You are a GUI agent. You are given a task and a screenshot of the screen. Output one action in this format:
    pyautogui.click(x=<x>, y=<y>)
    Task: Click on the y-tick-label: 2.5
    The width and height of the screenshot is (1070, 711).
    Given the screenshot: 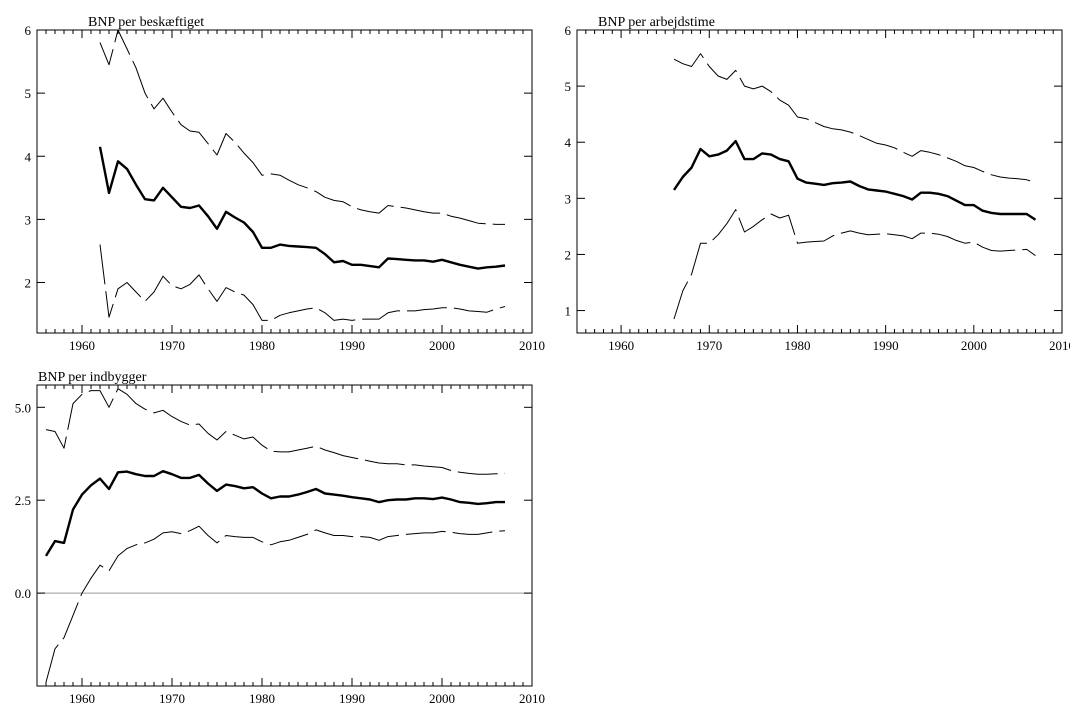 What is the action you would take?
    pyautogui.click(x=23, y=500)
    